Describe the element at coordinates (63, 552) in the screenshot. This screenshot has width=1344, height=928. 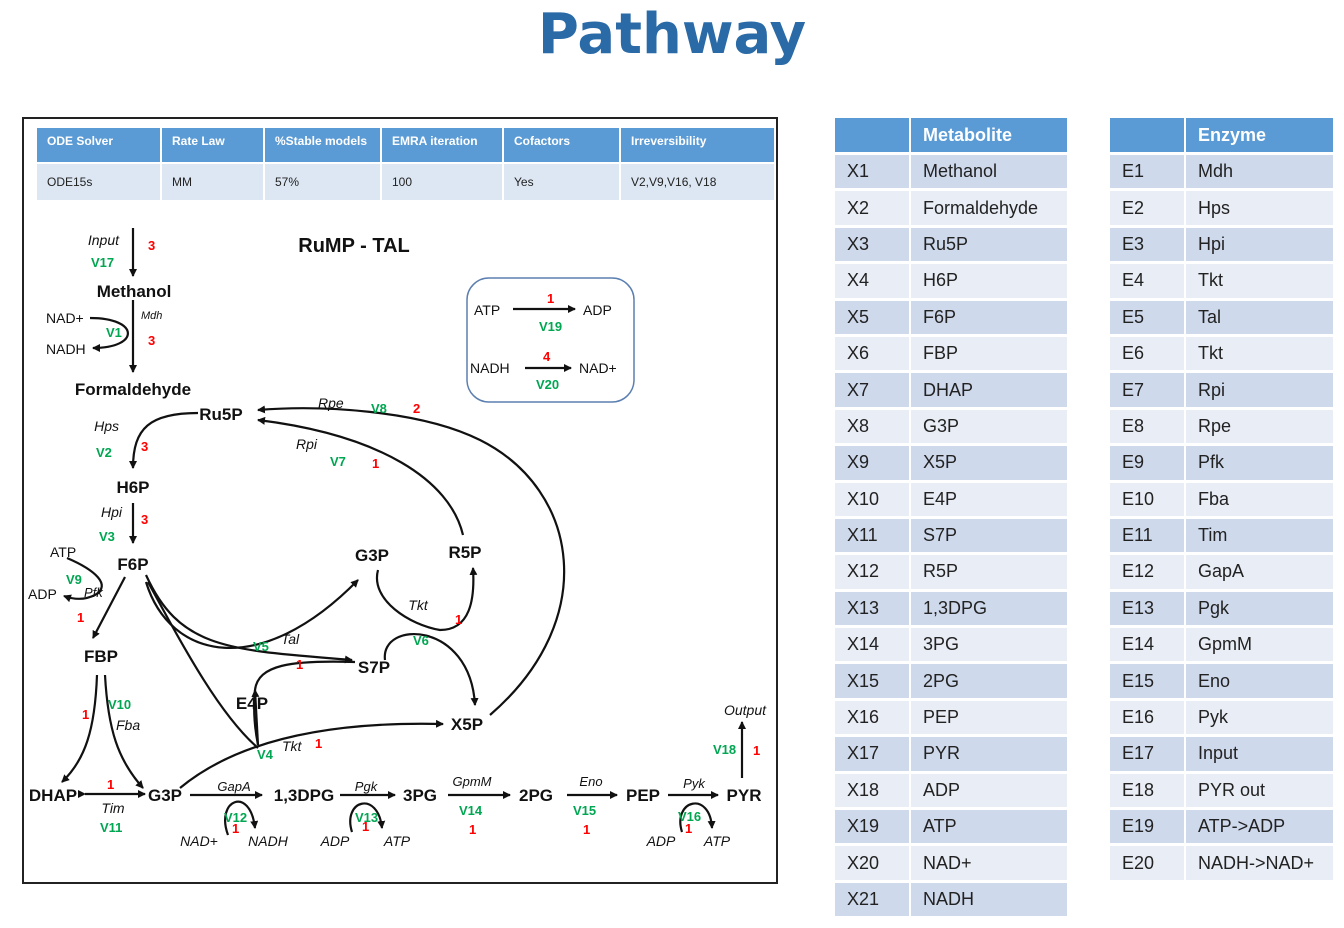
I see `label-atp-1: ATP` at that location.